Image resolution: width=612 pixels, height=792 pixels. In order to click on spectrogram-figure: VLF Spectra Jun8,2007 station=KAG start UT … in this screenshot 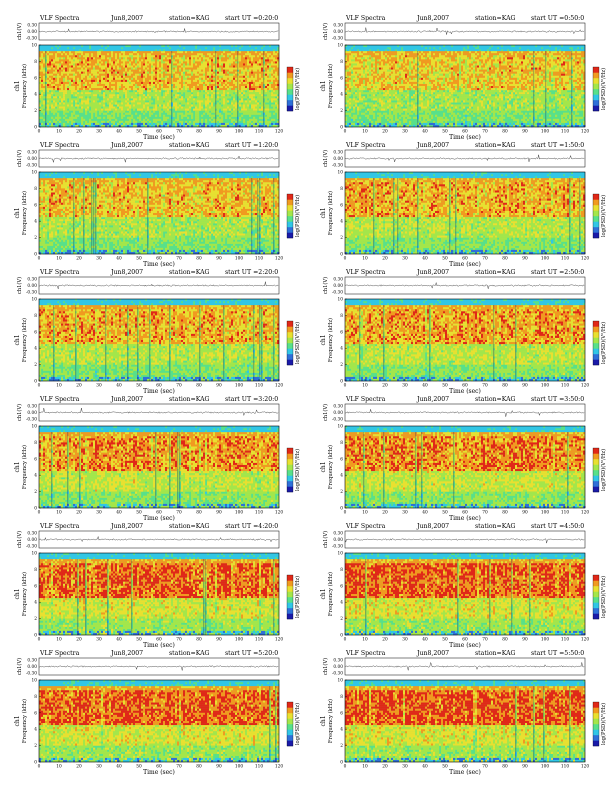, I will do `click(463, 713)`.